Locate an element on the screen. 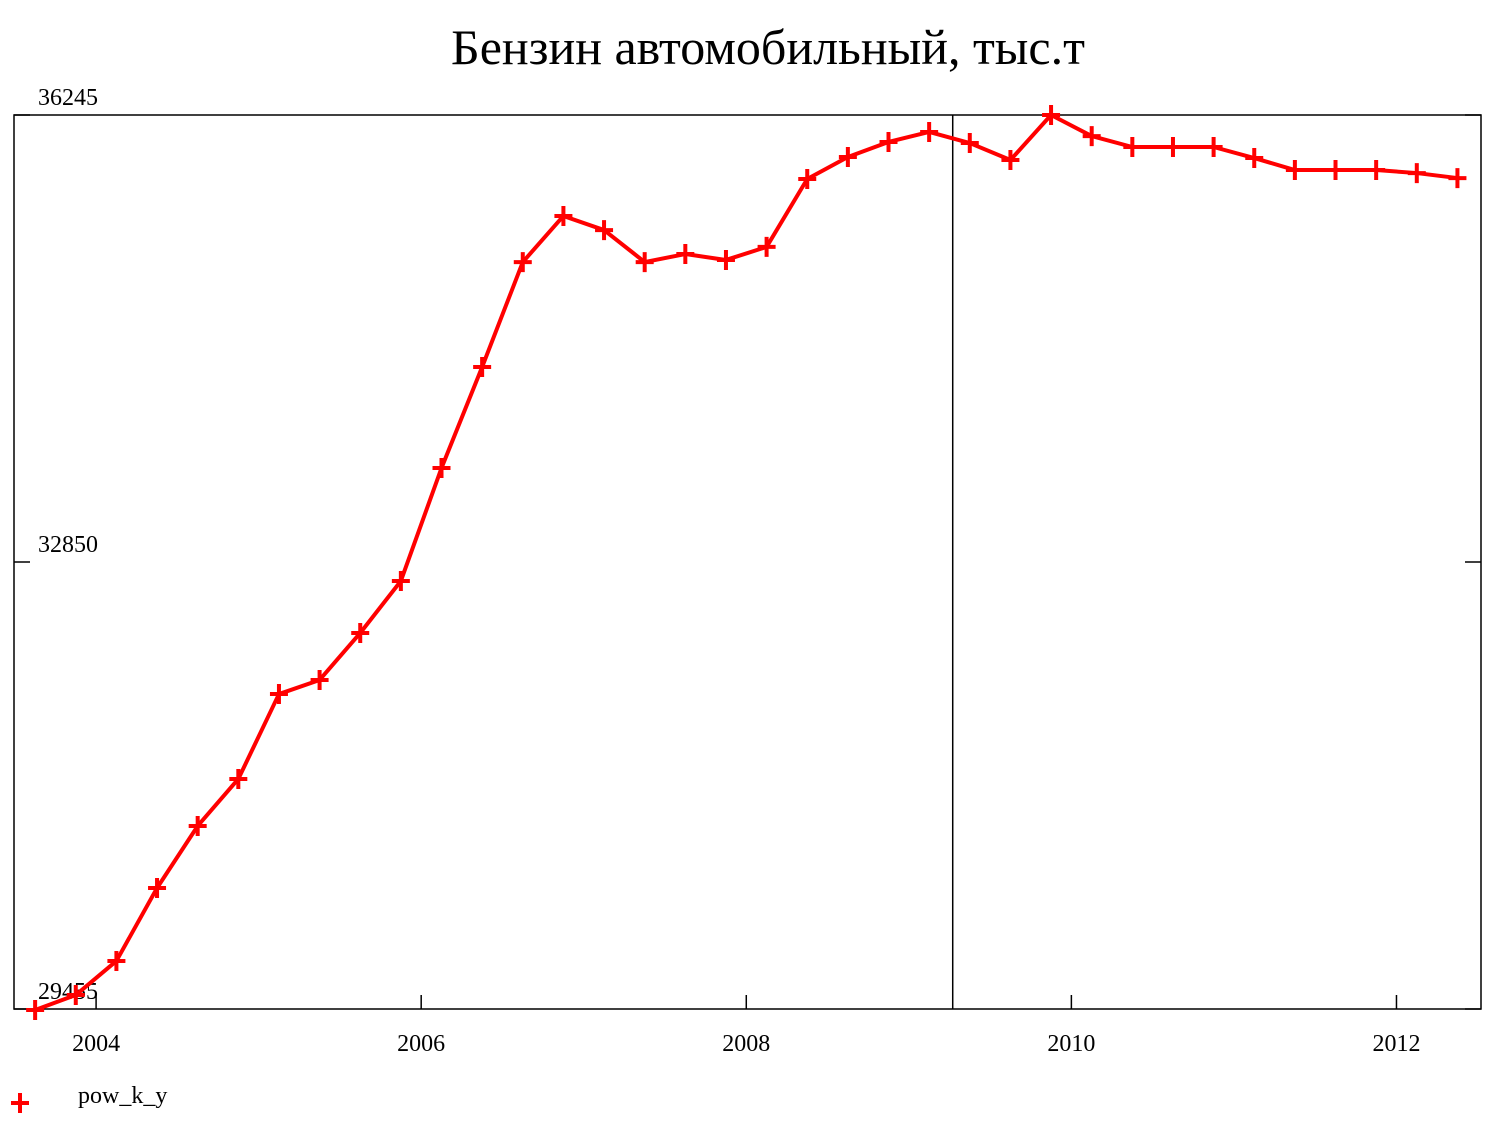  x-tick-label: 2008 is located at coordinates (746, 1044).